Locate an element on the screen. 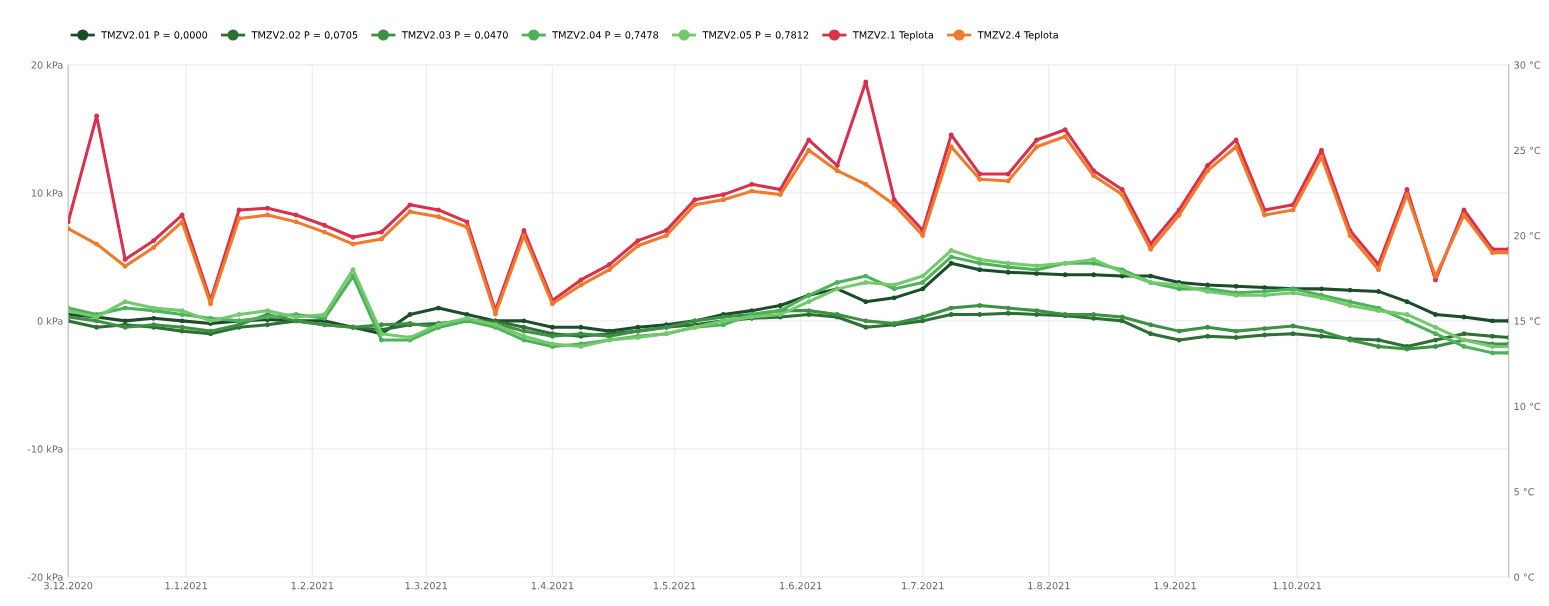 The image size is (1549, 606). y2-tick-label: 25 °C is located at coordinates (1527, 150).